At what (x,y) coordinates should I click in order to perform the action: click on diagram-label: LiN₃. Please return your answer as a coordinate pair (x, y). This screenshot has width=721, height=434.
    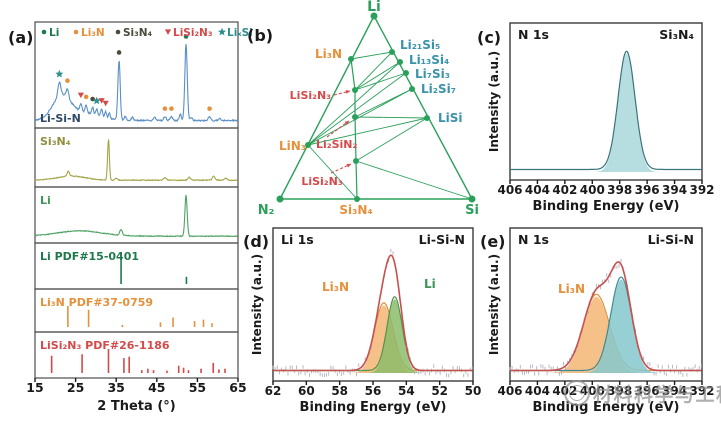
    Looking at the image, I should click on (292, 146).